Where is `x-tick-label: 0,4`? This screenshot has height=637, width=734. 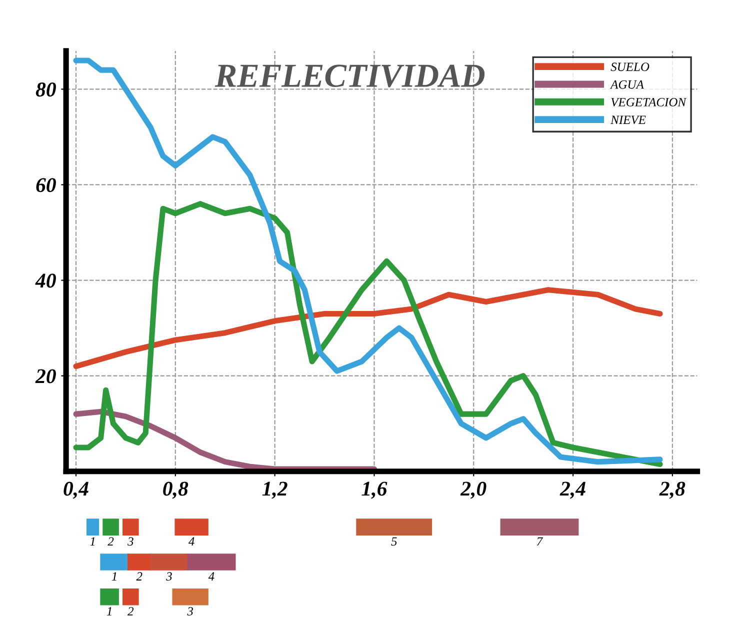 x-tick-label: 0,4 is located at coordinates (76, 490).